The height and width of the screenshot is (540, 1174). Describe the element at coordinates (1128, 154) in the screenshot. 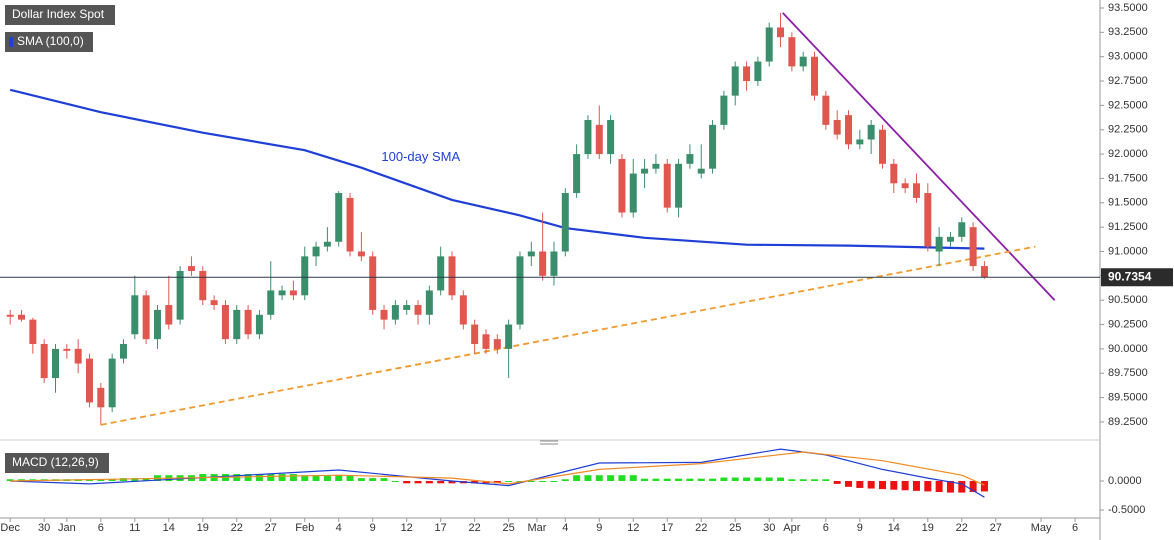

I see `y-tick-label: 92.0000` at that location.